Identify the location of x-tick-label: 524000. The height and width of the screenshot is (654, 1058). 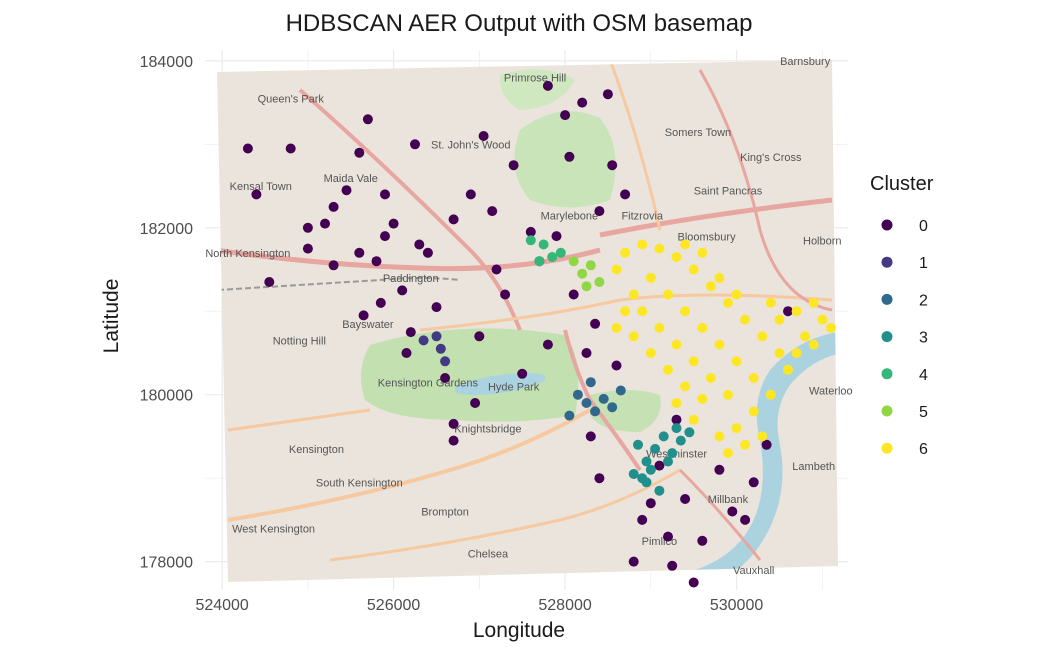
(221, 605).